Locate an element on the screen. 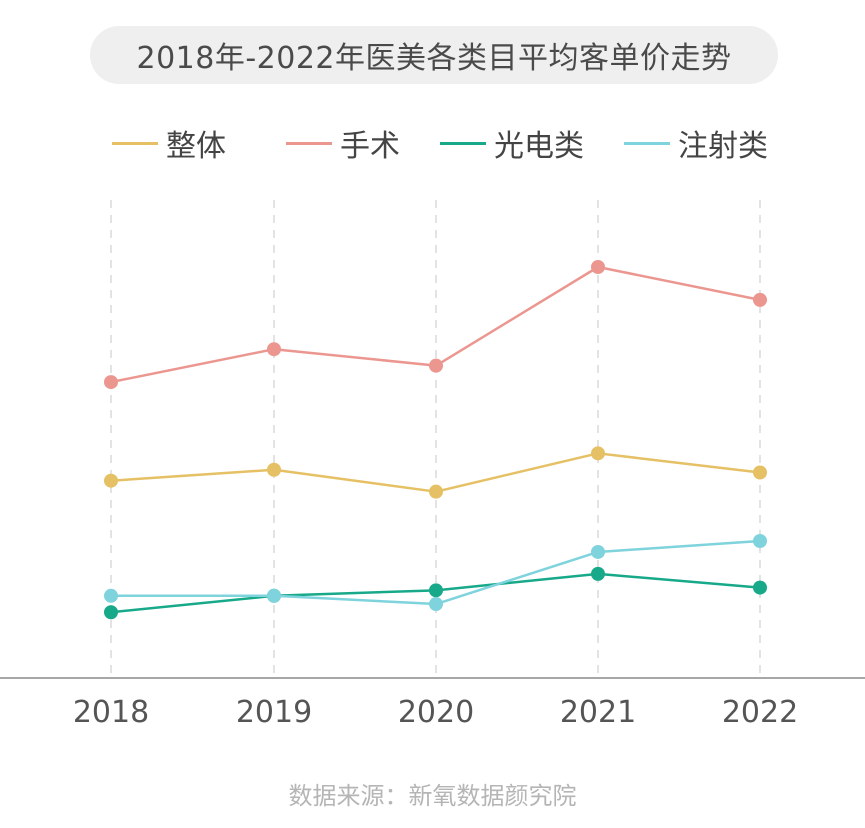 The height and width of the screenshot is (828, 865). legend-item-0: 整体 is located at coordinates (169, 143).